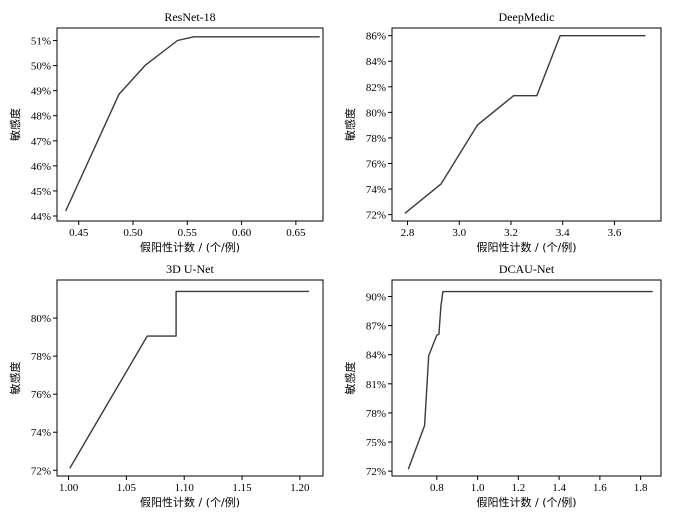  What do you see at coordinates (41, 217) in the screenshot?
I see `y-tick-label: 44%` at bounding box center [41, 217].